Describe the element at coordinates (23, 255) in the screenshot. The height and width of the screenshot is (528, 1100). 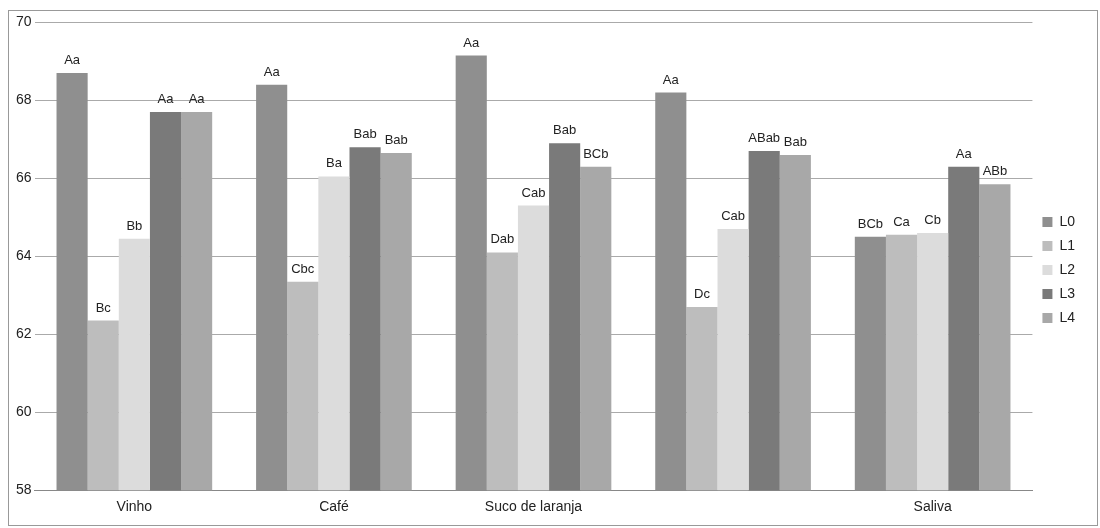
I see `y-tick-label: 64` at that location.